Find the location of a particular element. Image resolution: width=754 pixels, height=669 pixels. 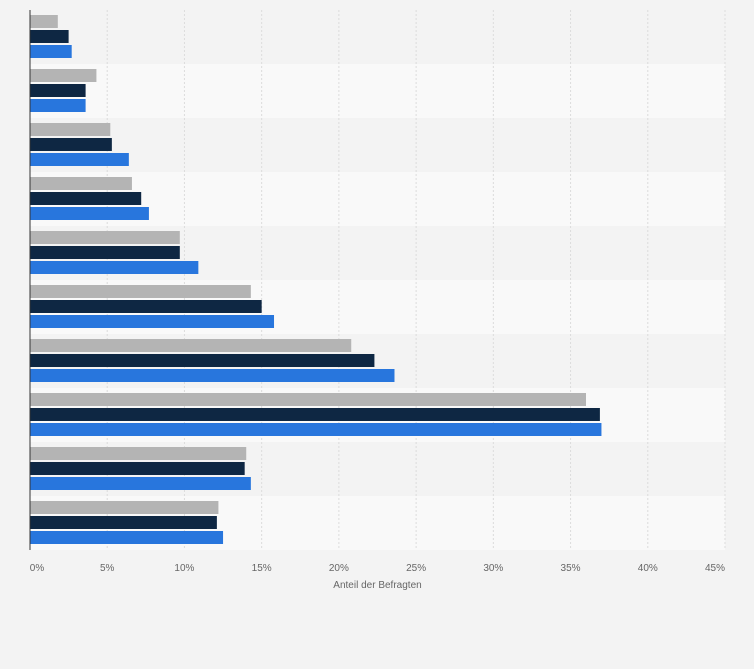

x-tick-label-15pct: 15% is located at coordinates (262, 568).